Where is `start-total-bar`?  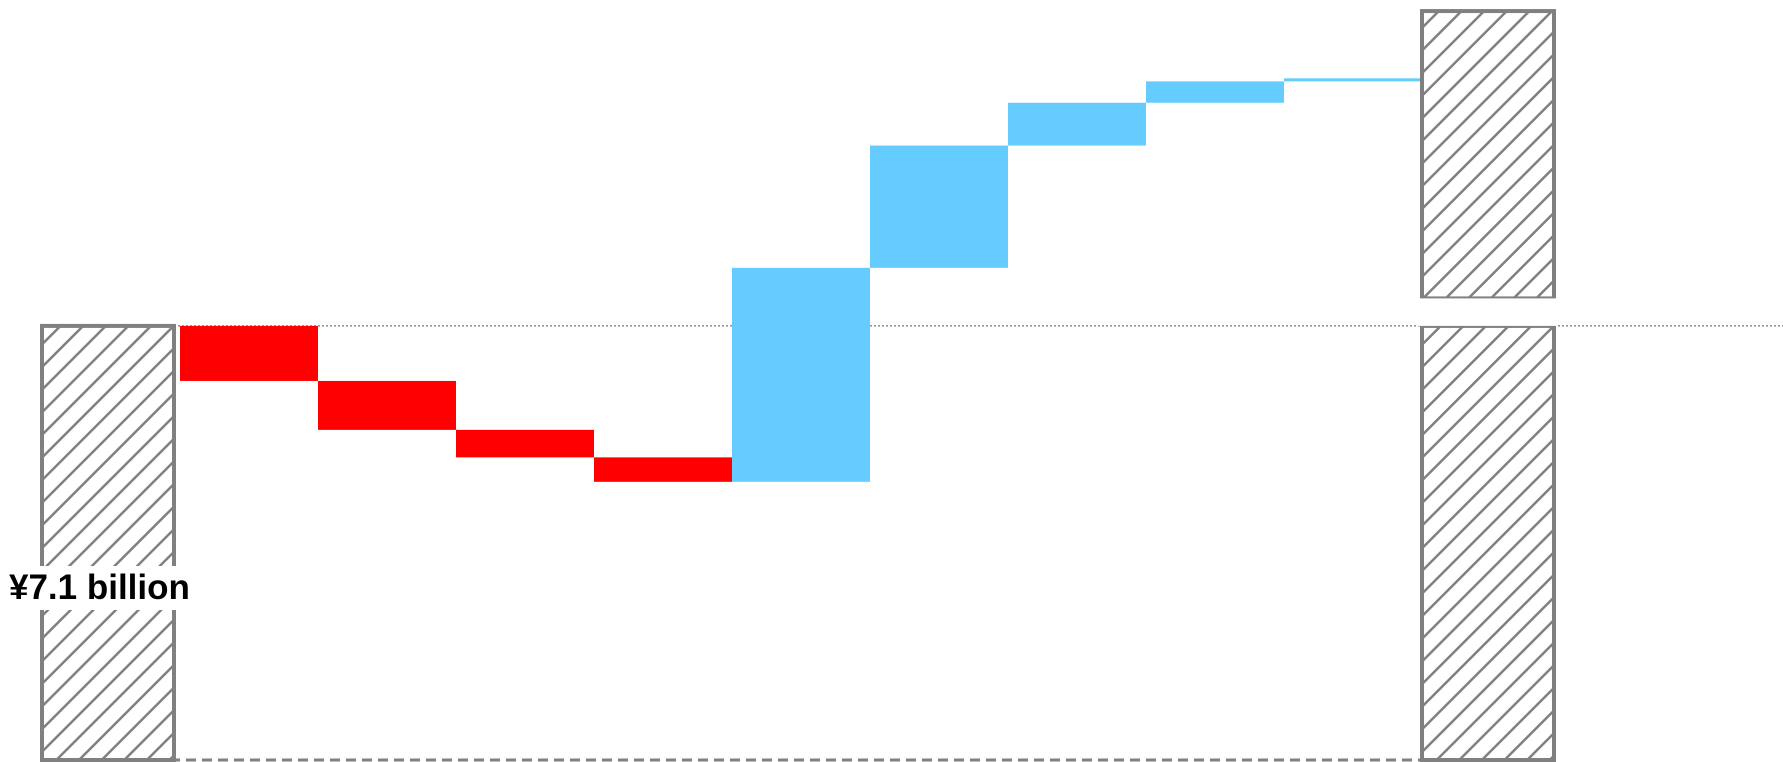 start-total-bar is located at coordinates (108, 542).